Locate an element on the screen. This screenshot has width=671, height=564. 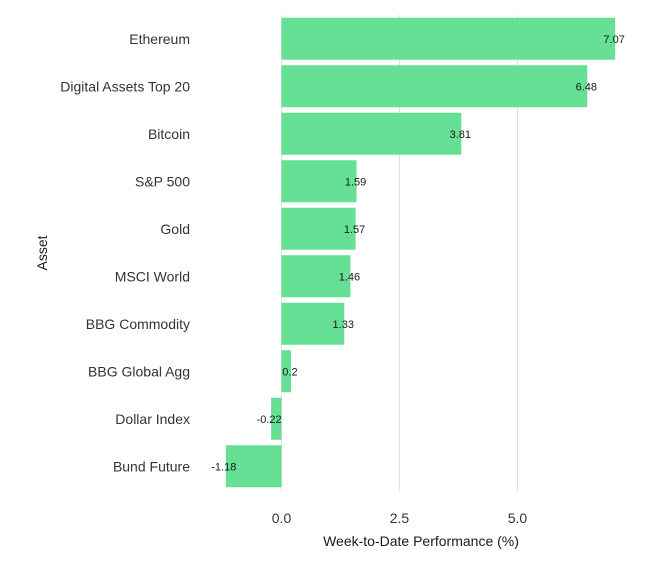
value-label: -1.18 is located at coordinates (223, 467).